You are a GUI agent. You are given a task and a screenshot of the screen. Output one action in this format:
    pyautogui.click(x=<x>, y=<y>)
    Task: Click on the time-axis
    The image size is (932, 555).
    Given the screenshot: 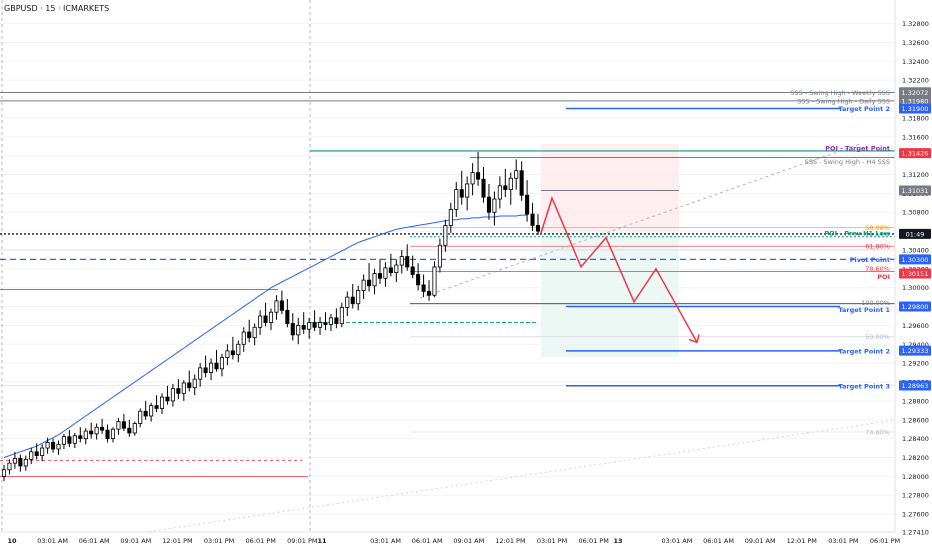 What is the action you would take?
    pyautogui.click(x=447, y=541)
    